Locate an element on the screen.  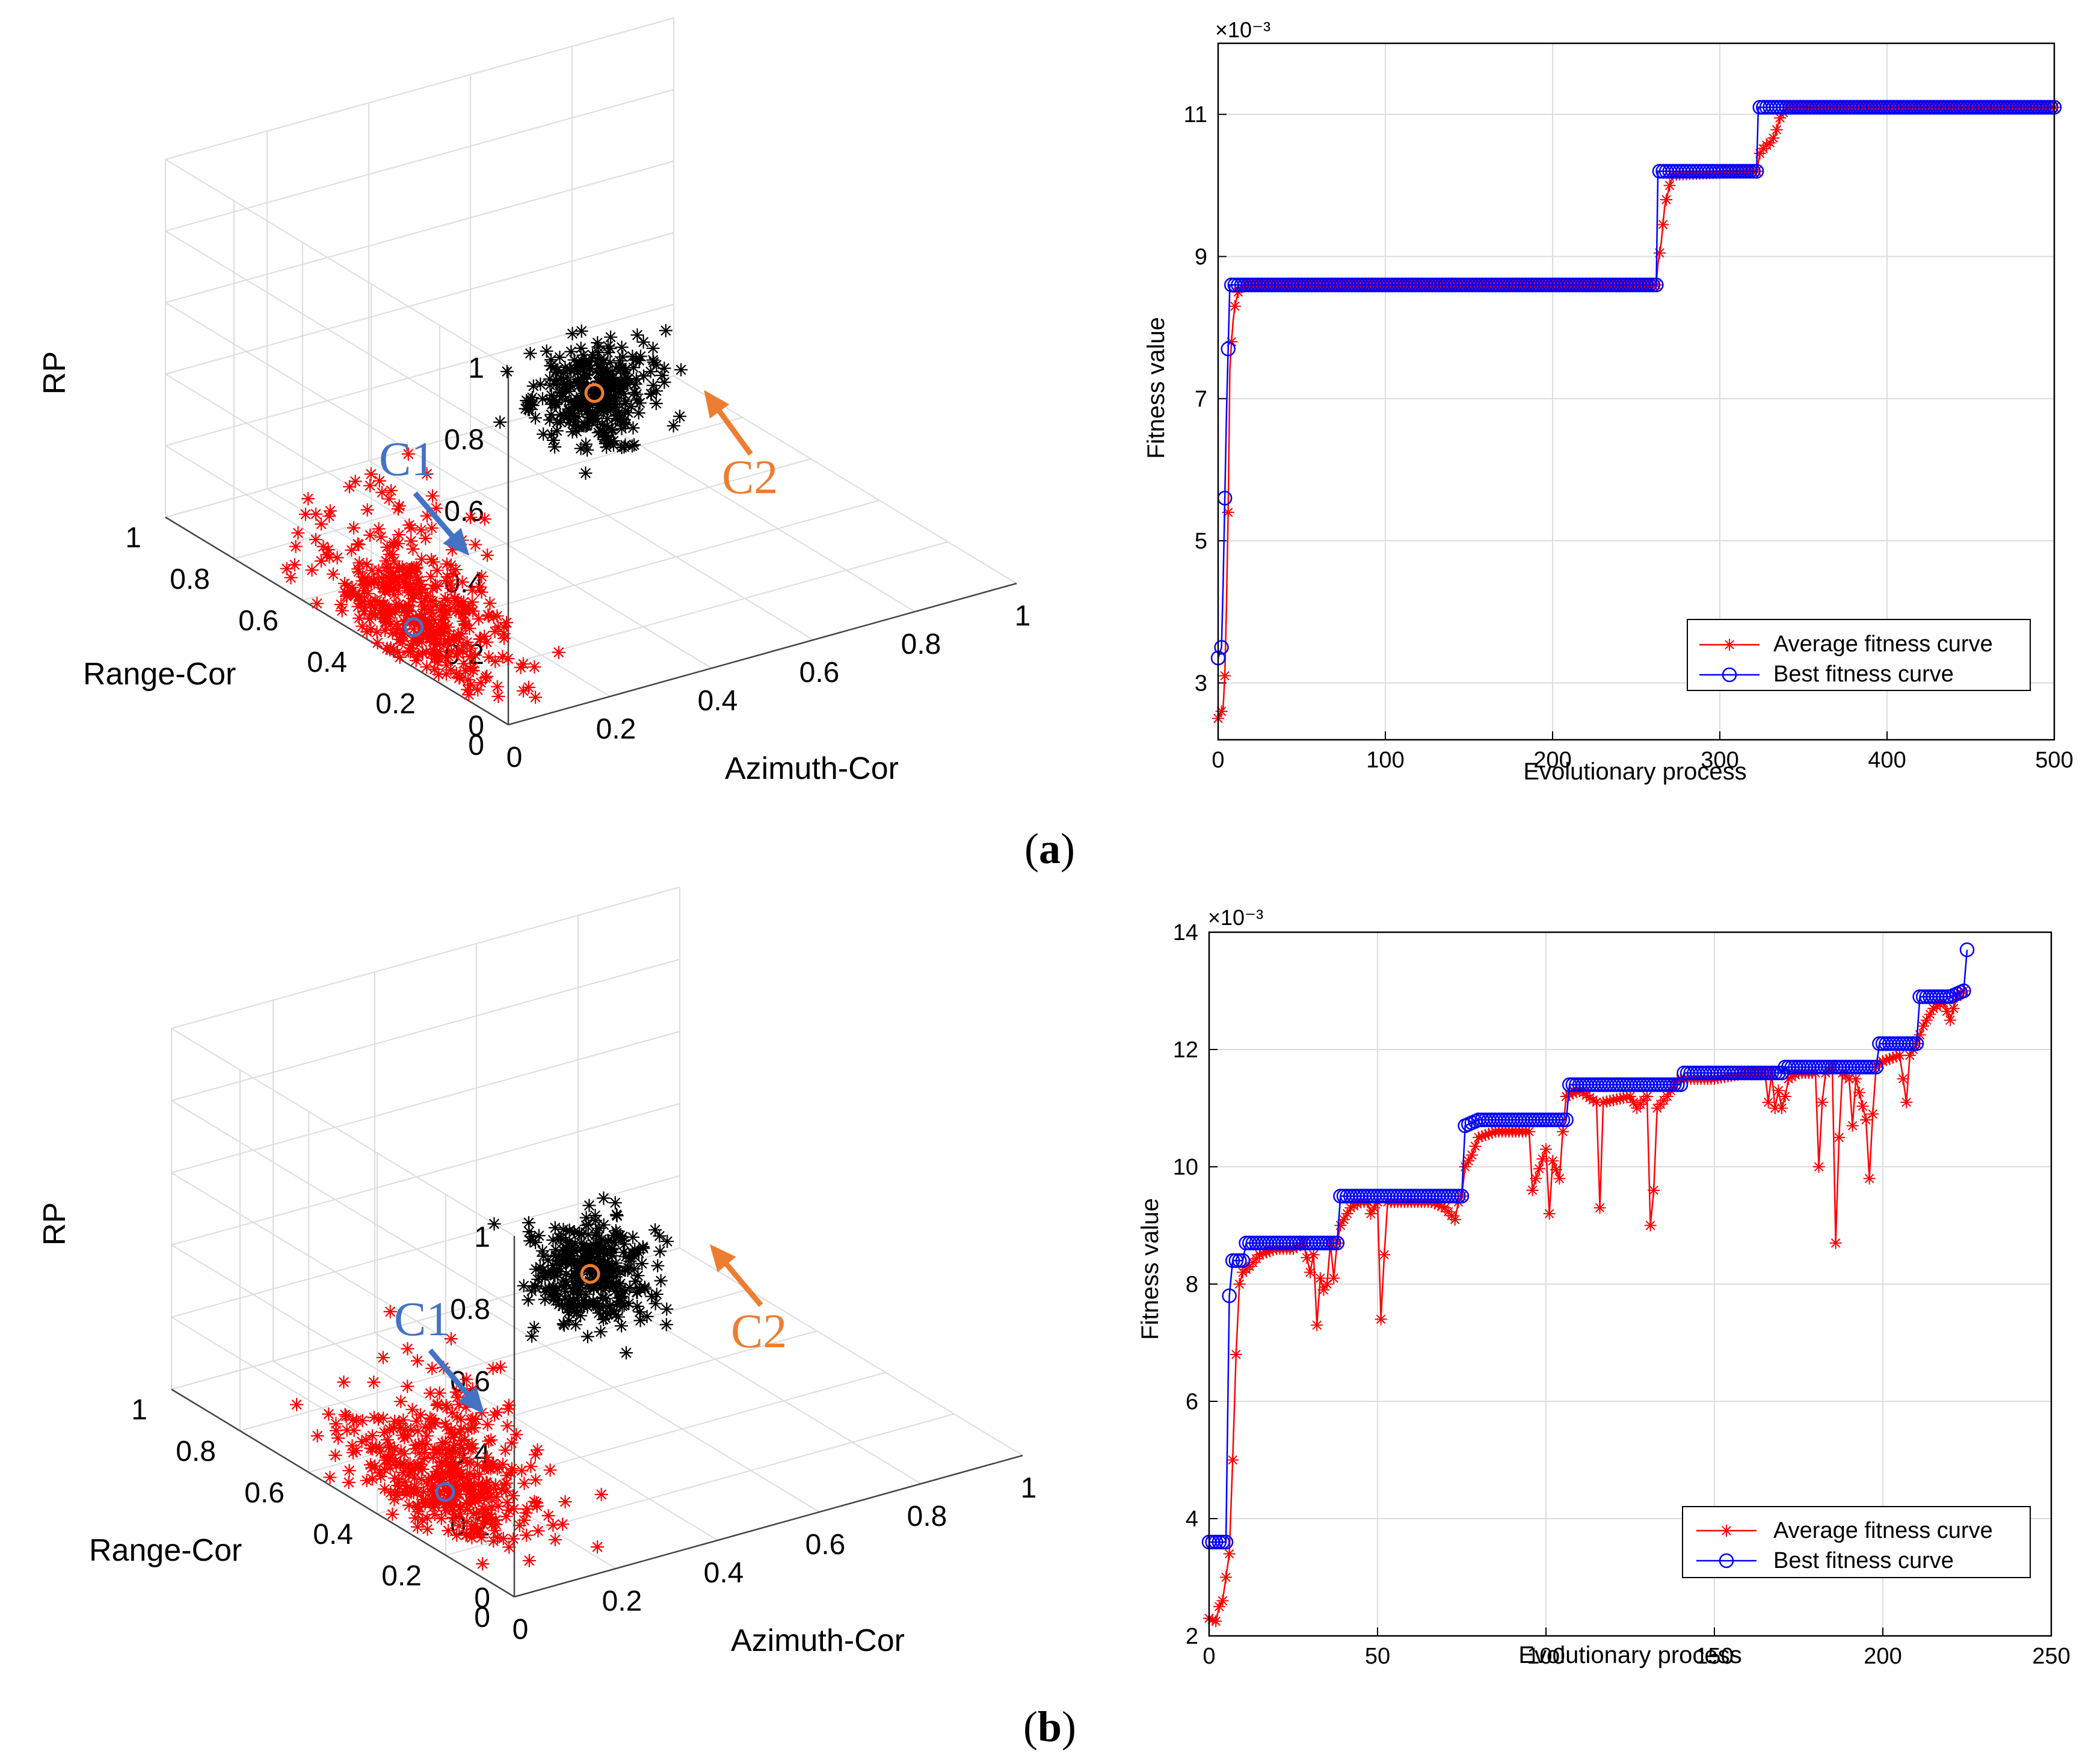
y-tick-label: 2 is located at coordinates (1192, 1636).